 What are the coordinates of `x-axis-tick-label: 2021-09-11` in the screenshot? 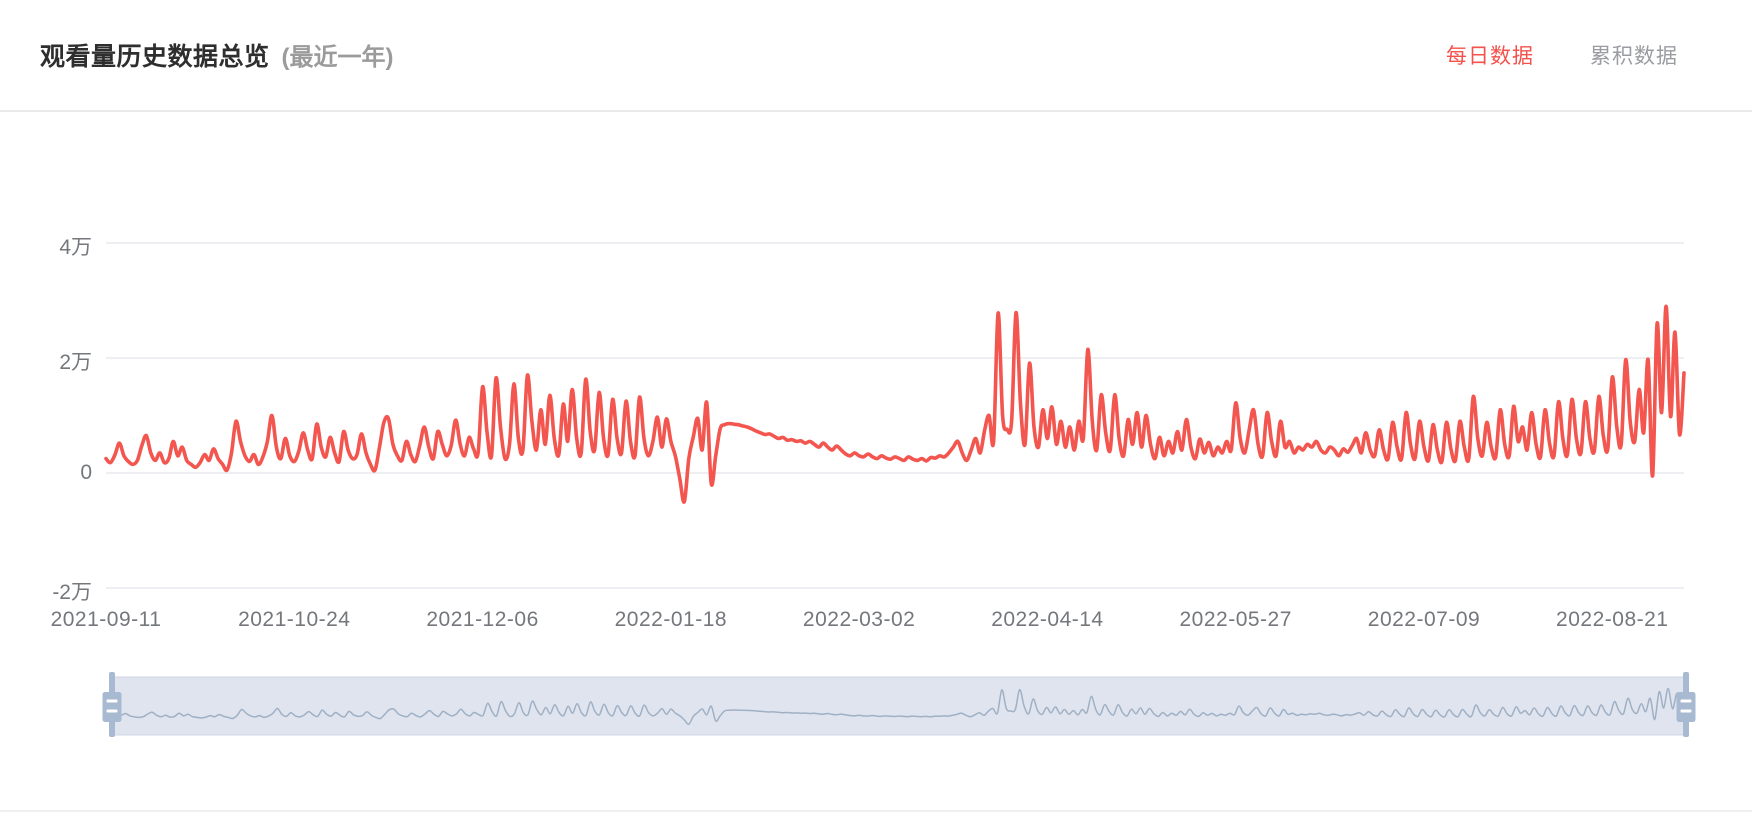 It's located at (106, 619).